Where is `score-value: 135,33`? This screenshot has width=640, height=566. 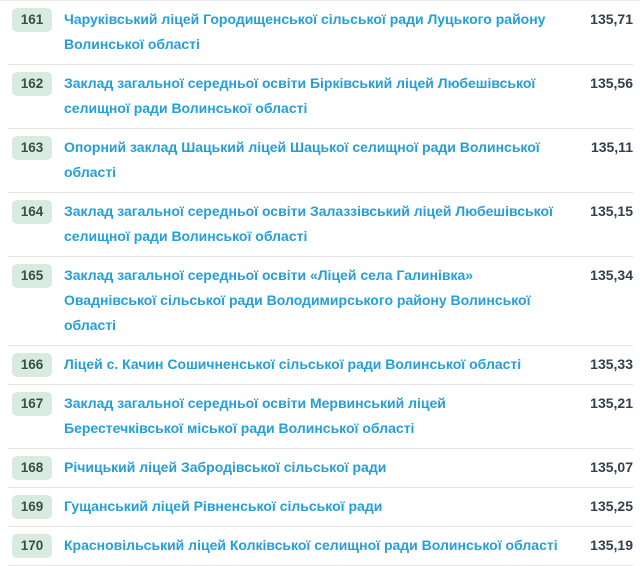 score-value: 135,33 is located at coordinates (611, 364).